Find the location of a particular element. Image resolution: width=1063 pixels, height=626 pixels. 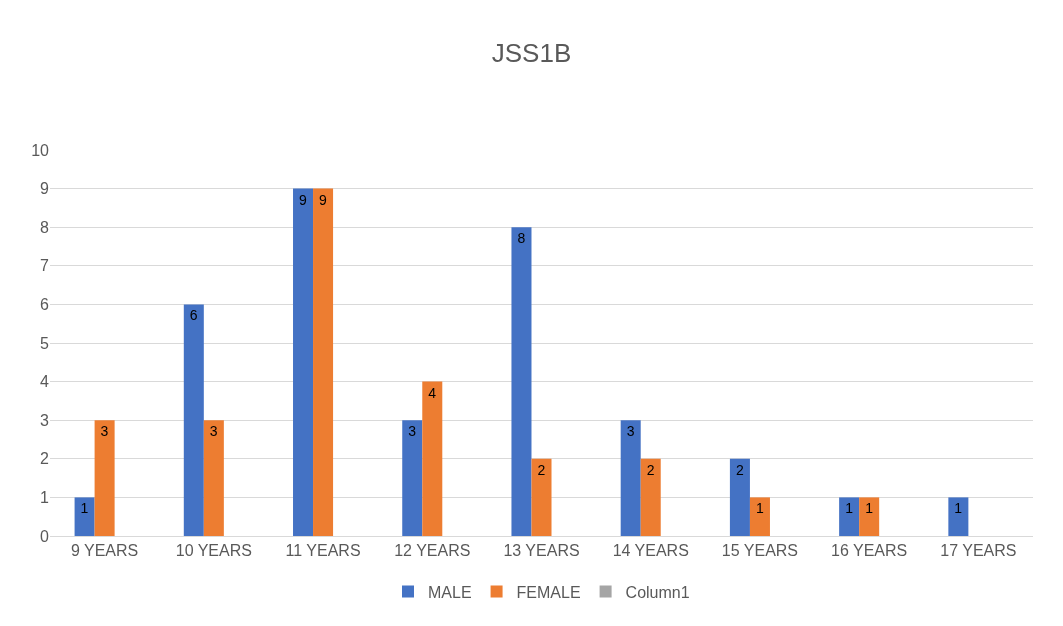

legend-label: FEMALE is located at coordinates (548, 592).